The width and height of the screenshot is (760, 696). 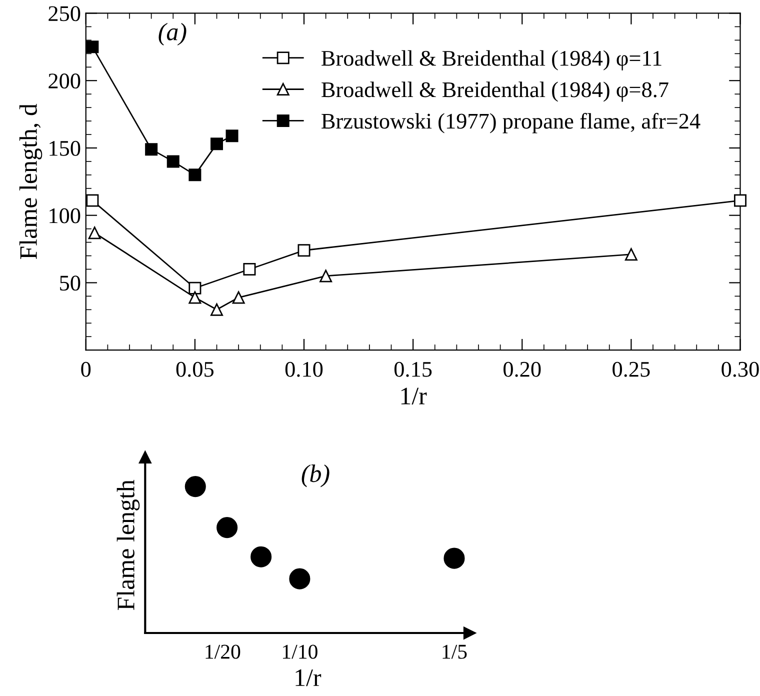 What do you see at coordinates (492, 60) in the screenshot?
I see `legend-label: Broadwell & Breidenthal (1984) φ=11` at bounding box center [492, 60].